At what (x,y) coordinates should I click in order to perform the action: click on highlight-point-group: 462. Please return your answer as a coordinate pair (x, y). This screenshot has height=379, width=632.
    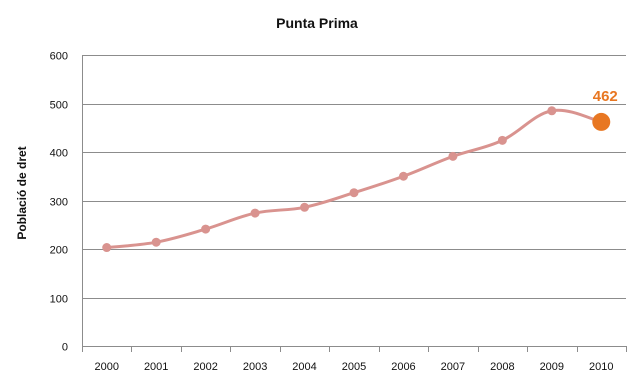
    Looking at the image, I should click on (605, 109).